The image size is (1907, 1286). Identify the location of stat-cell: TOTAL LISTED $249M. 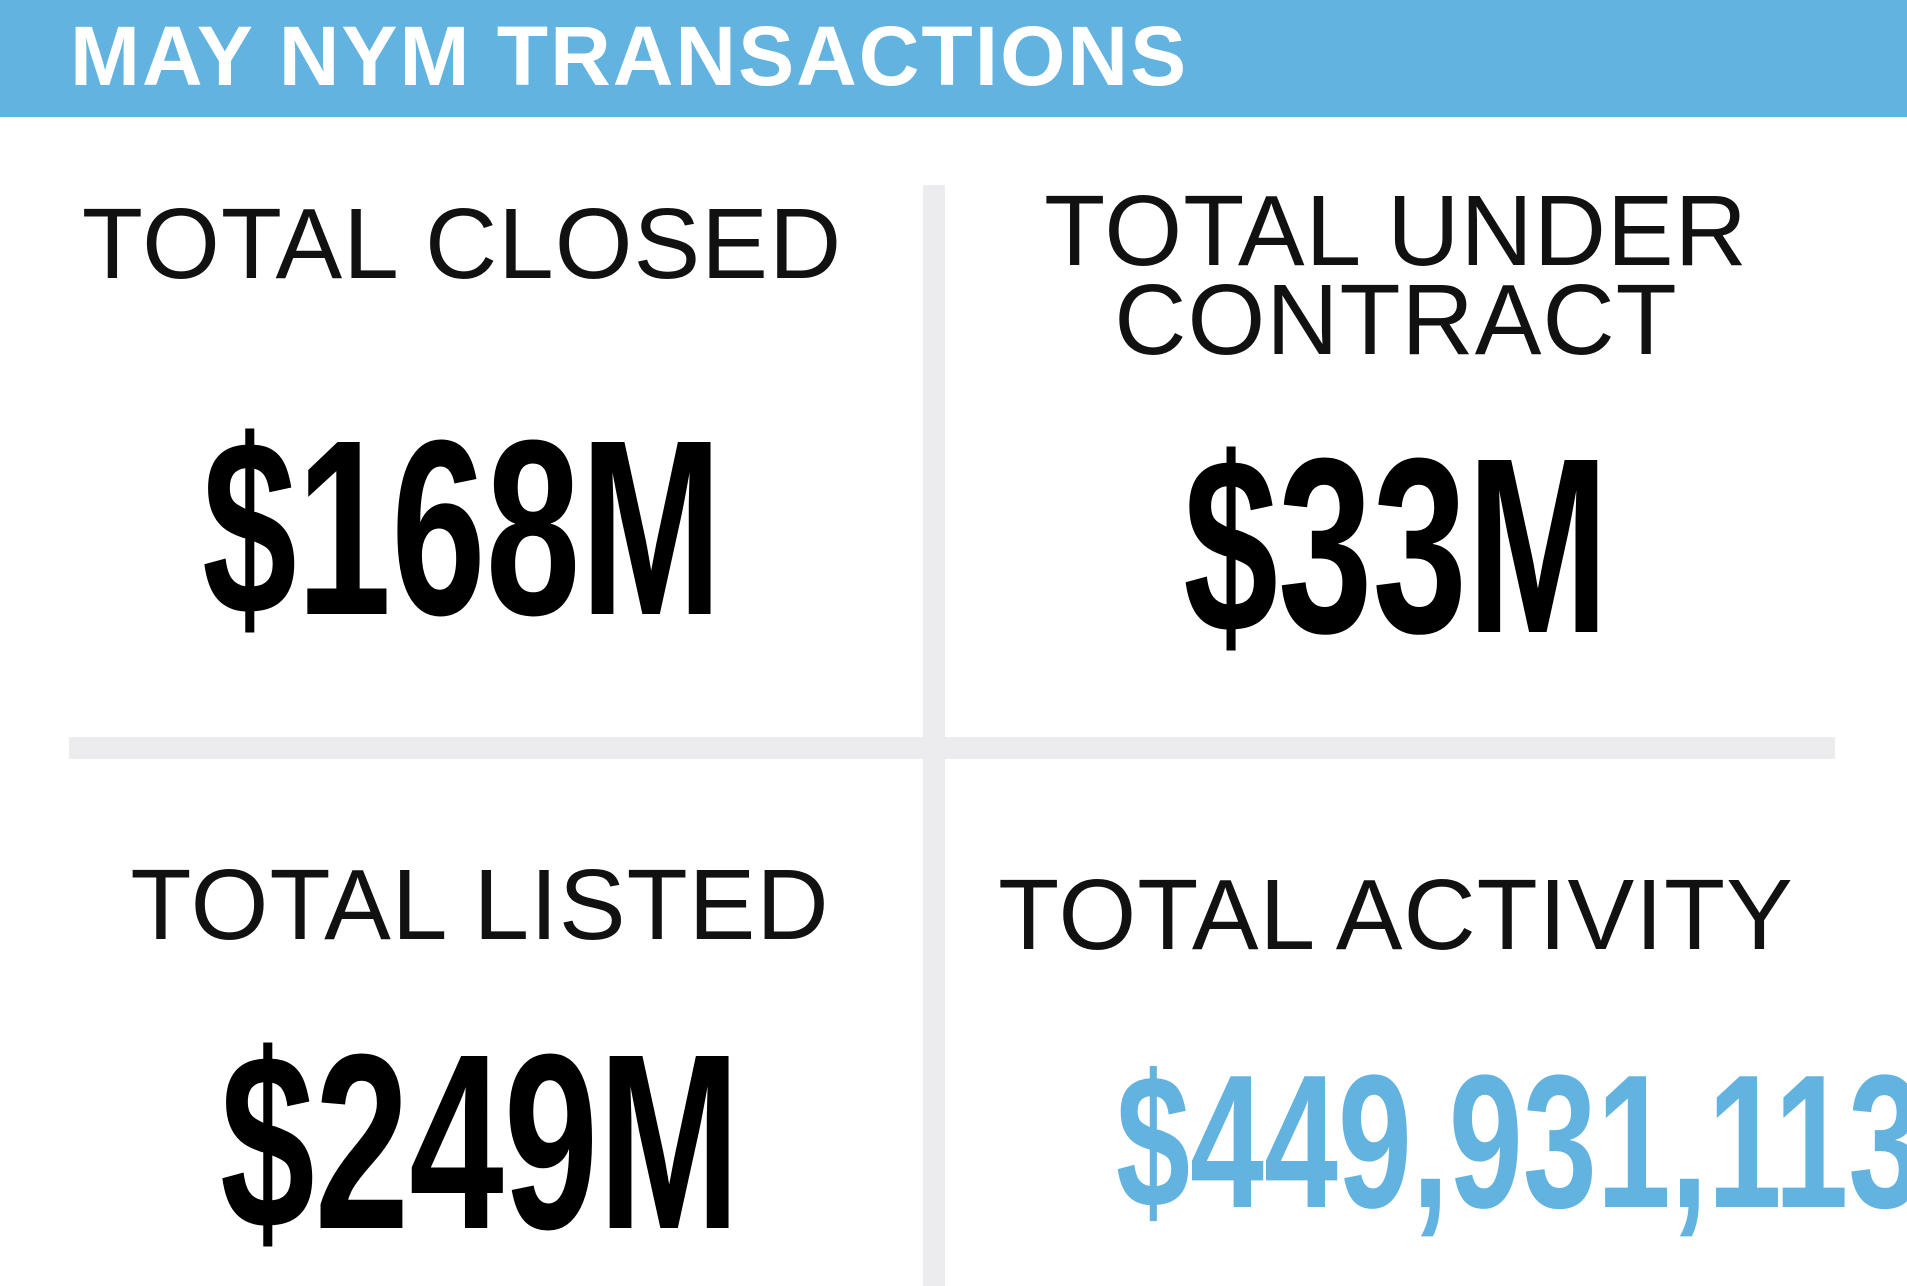
(480, 1058).